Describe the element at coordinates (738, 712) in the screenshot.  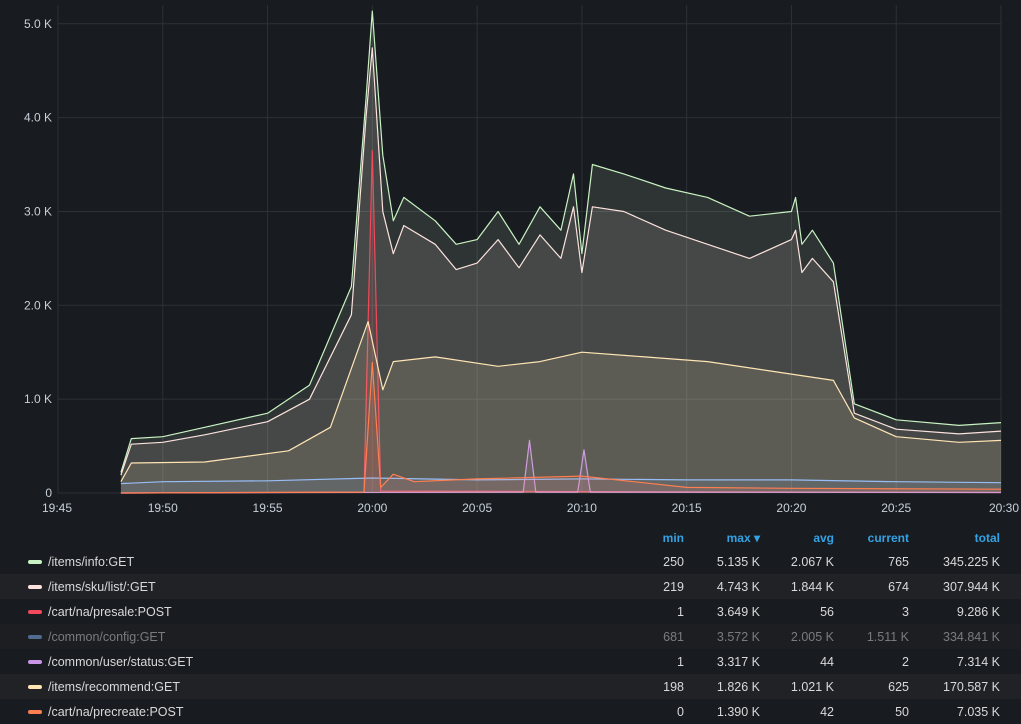
I see `legend-value-max: 1.390 K` at that location.